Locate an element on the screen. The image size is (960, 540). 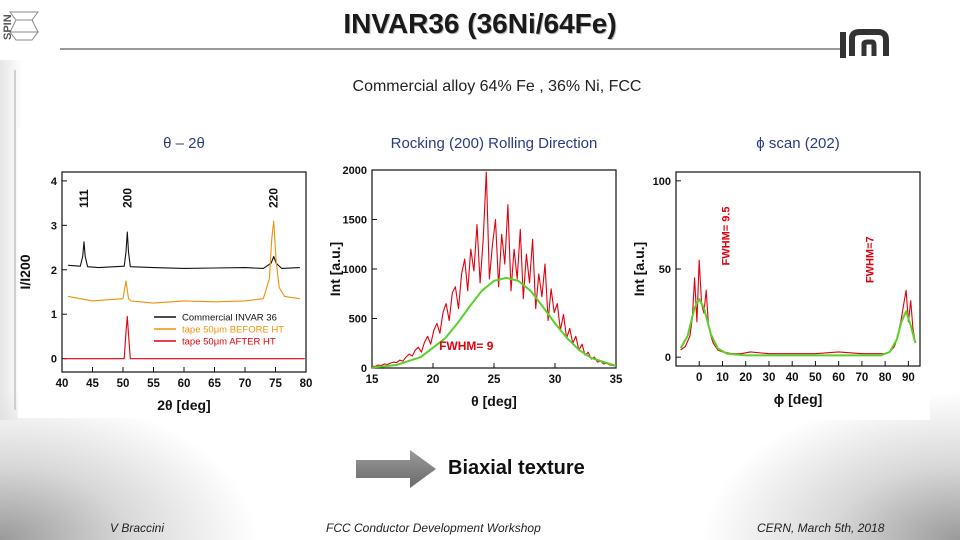
peak-label: 200 is located at coordinates (127, 198).